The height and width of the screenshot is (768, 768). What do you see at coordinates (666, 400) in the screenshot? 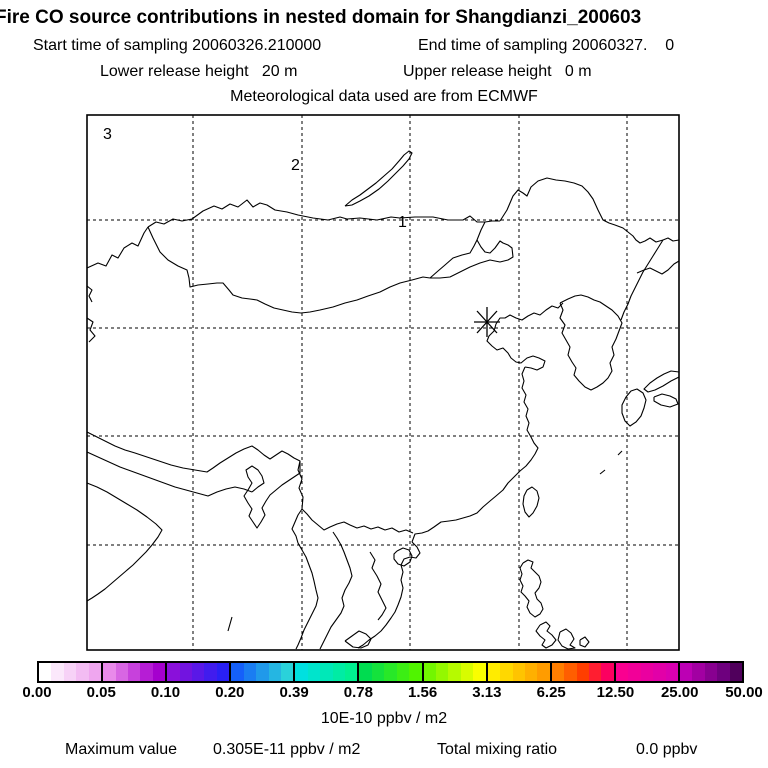
I see `island-shikoku` at bounding box center [666, 400].